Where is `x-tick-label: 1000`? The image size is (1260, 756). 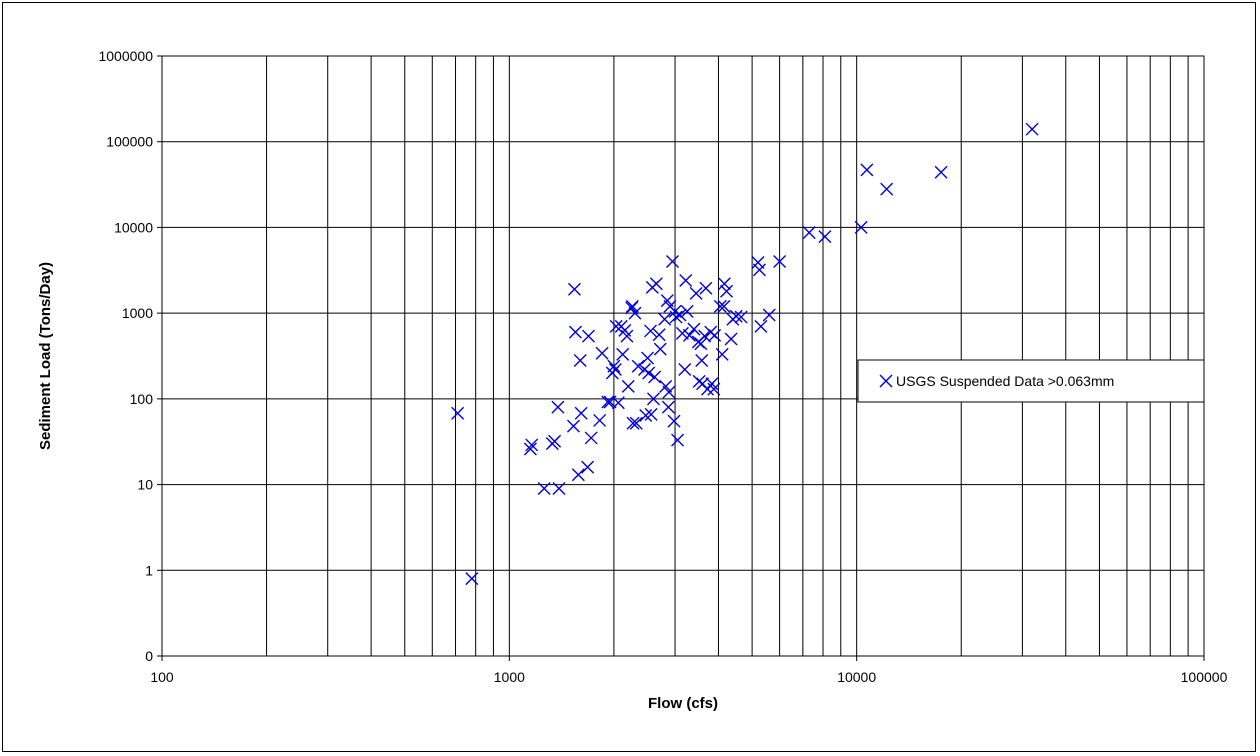
x-tick-label: 1000 is located at coordinates (509, 677).